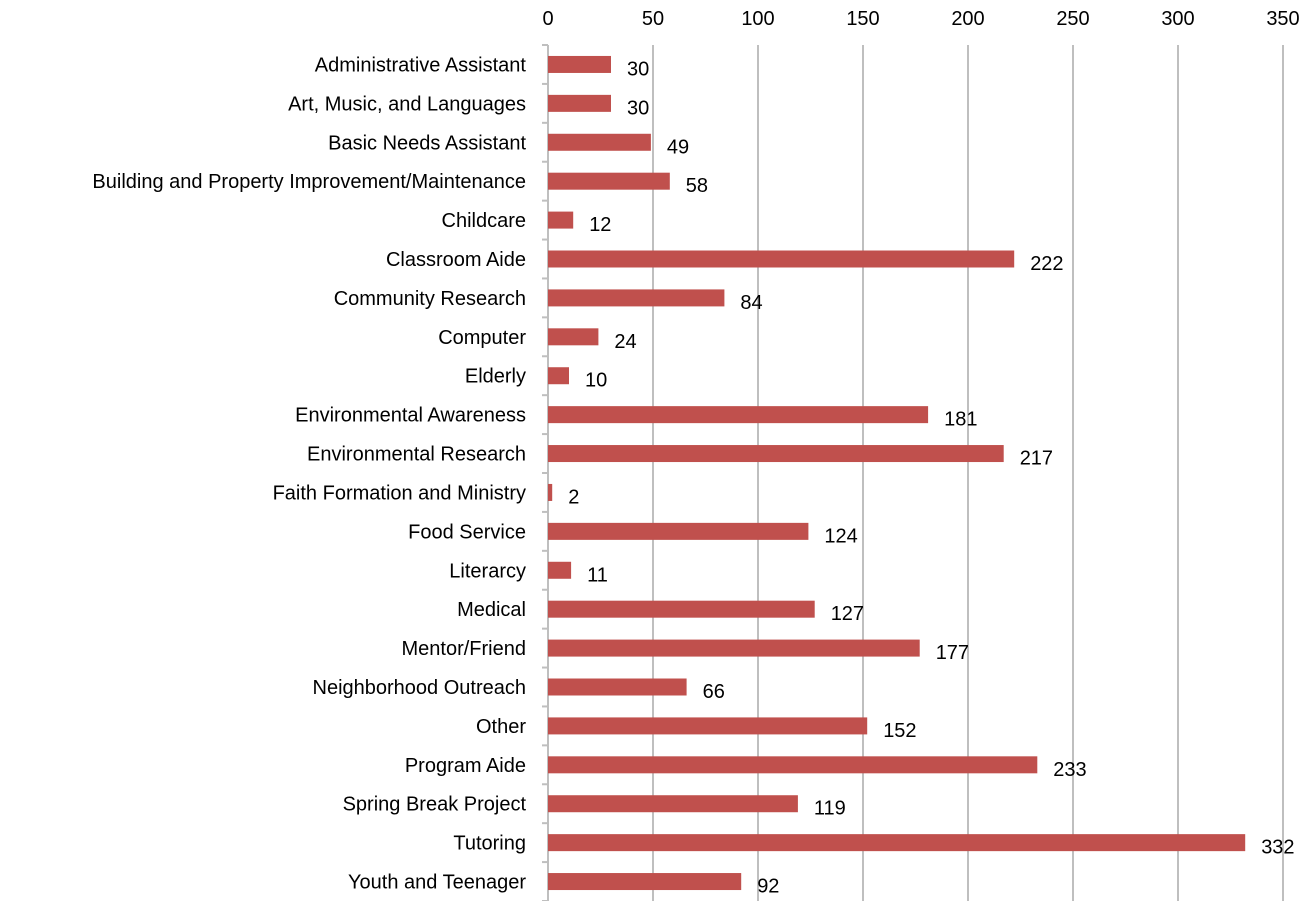  Describe the element at coordinates (967, 19) in the screenshot. I see `x-tick-label: 200` at that location.